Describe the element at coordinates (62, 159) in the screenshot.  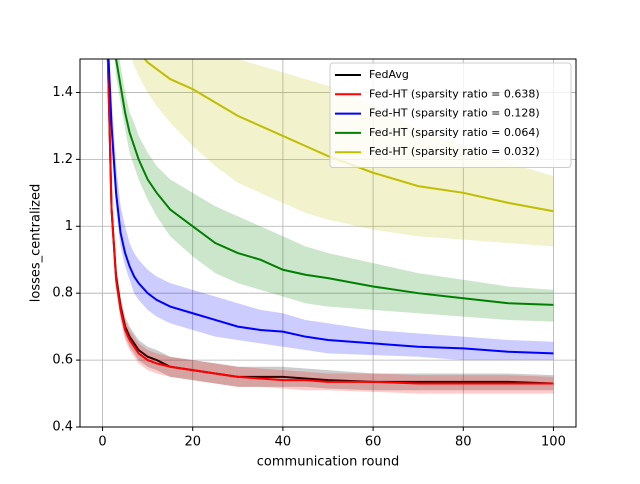
I see `y-tick-label: 1.2` at that location.